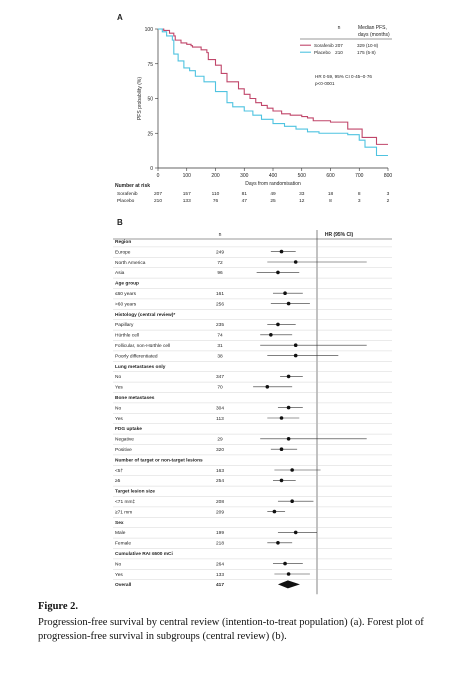 Image resolution: width=468 pixels, height=675 pixels. Describe the element at coordinates (120, 17) in the screenshot. I see `panel-a-label: A` at that location.